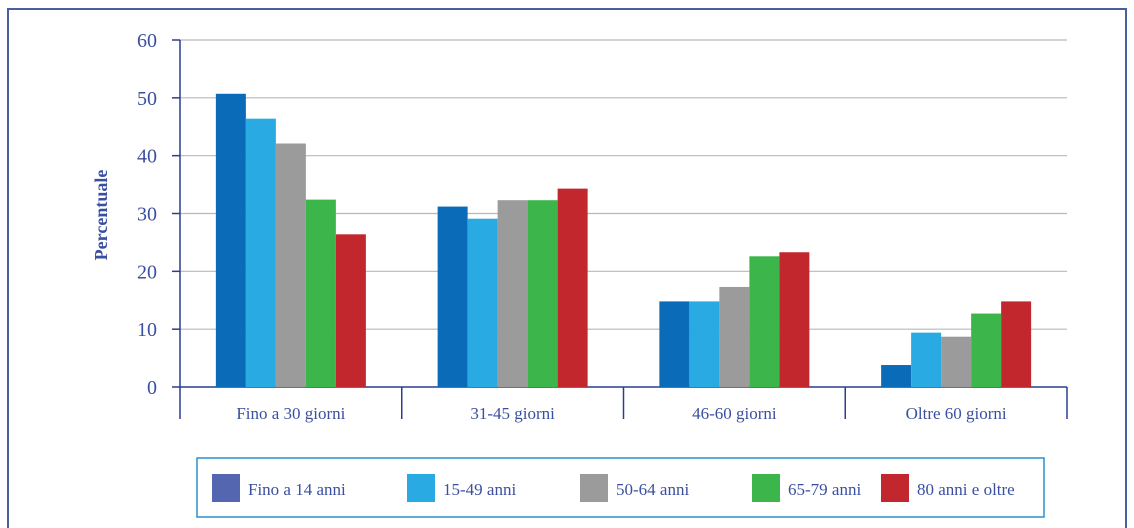 The image size is (1134, 528). What do you see at coordinates (956, 413) in the screenshot?
I see `x-category-label: Oltre 60 giorni` at bounding box center [956, 413].